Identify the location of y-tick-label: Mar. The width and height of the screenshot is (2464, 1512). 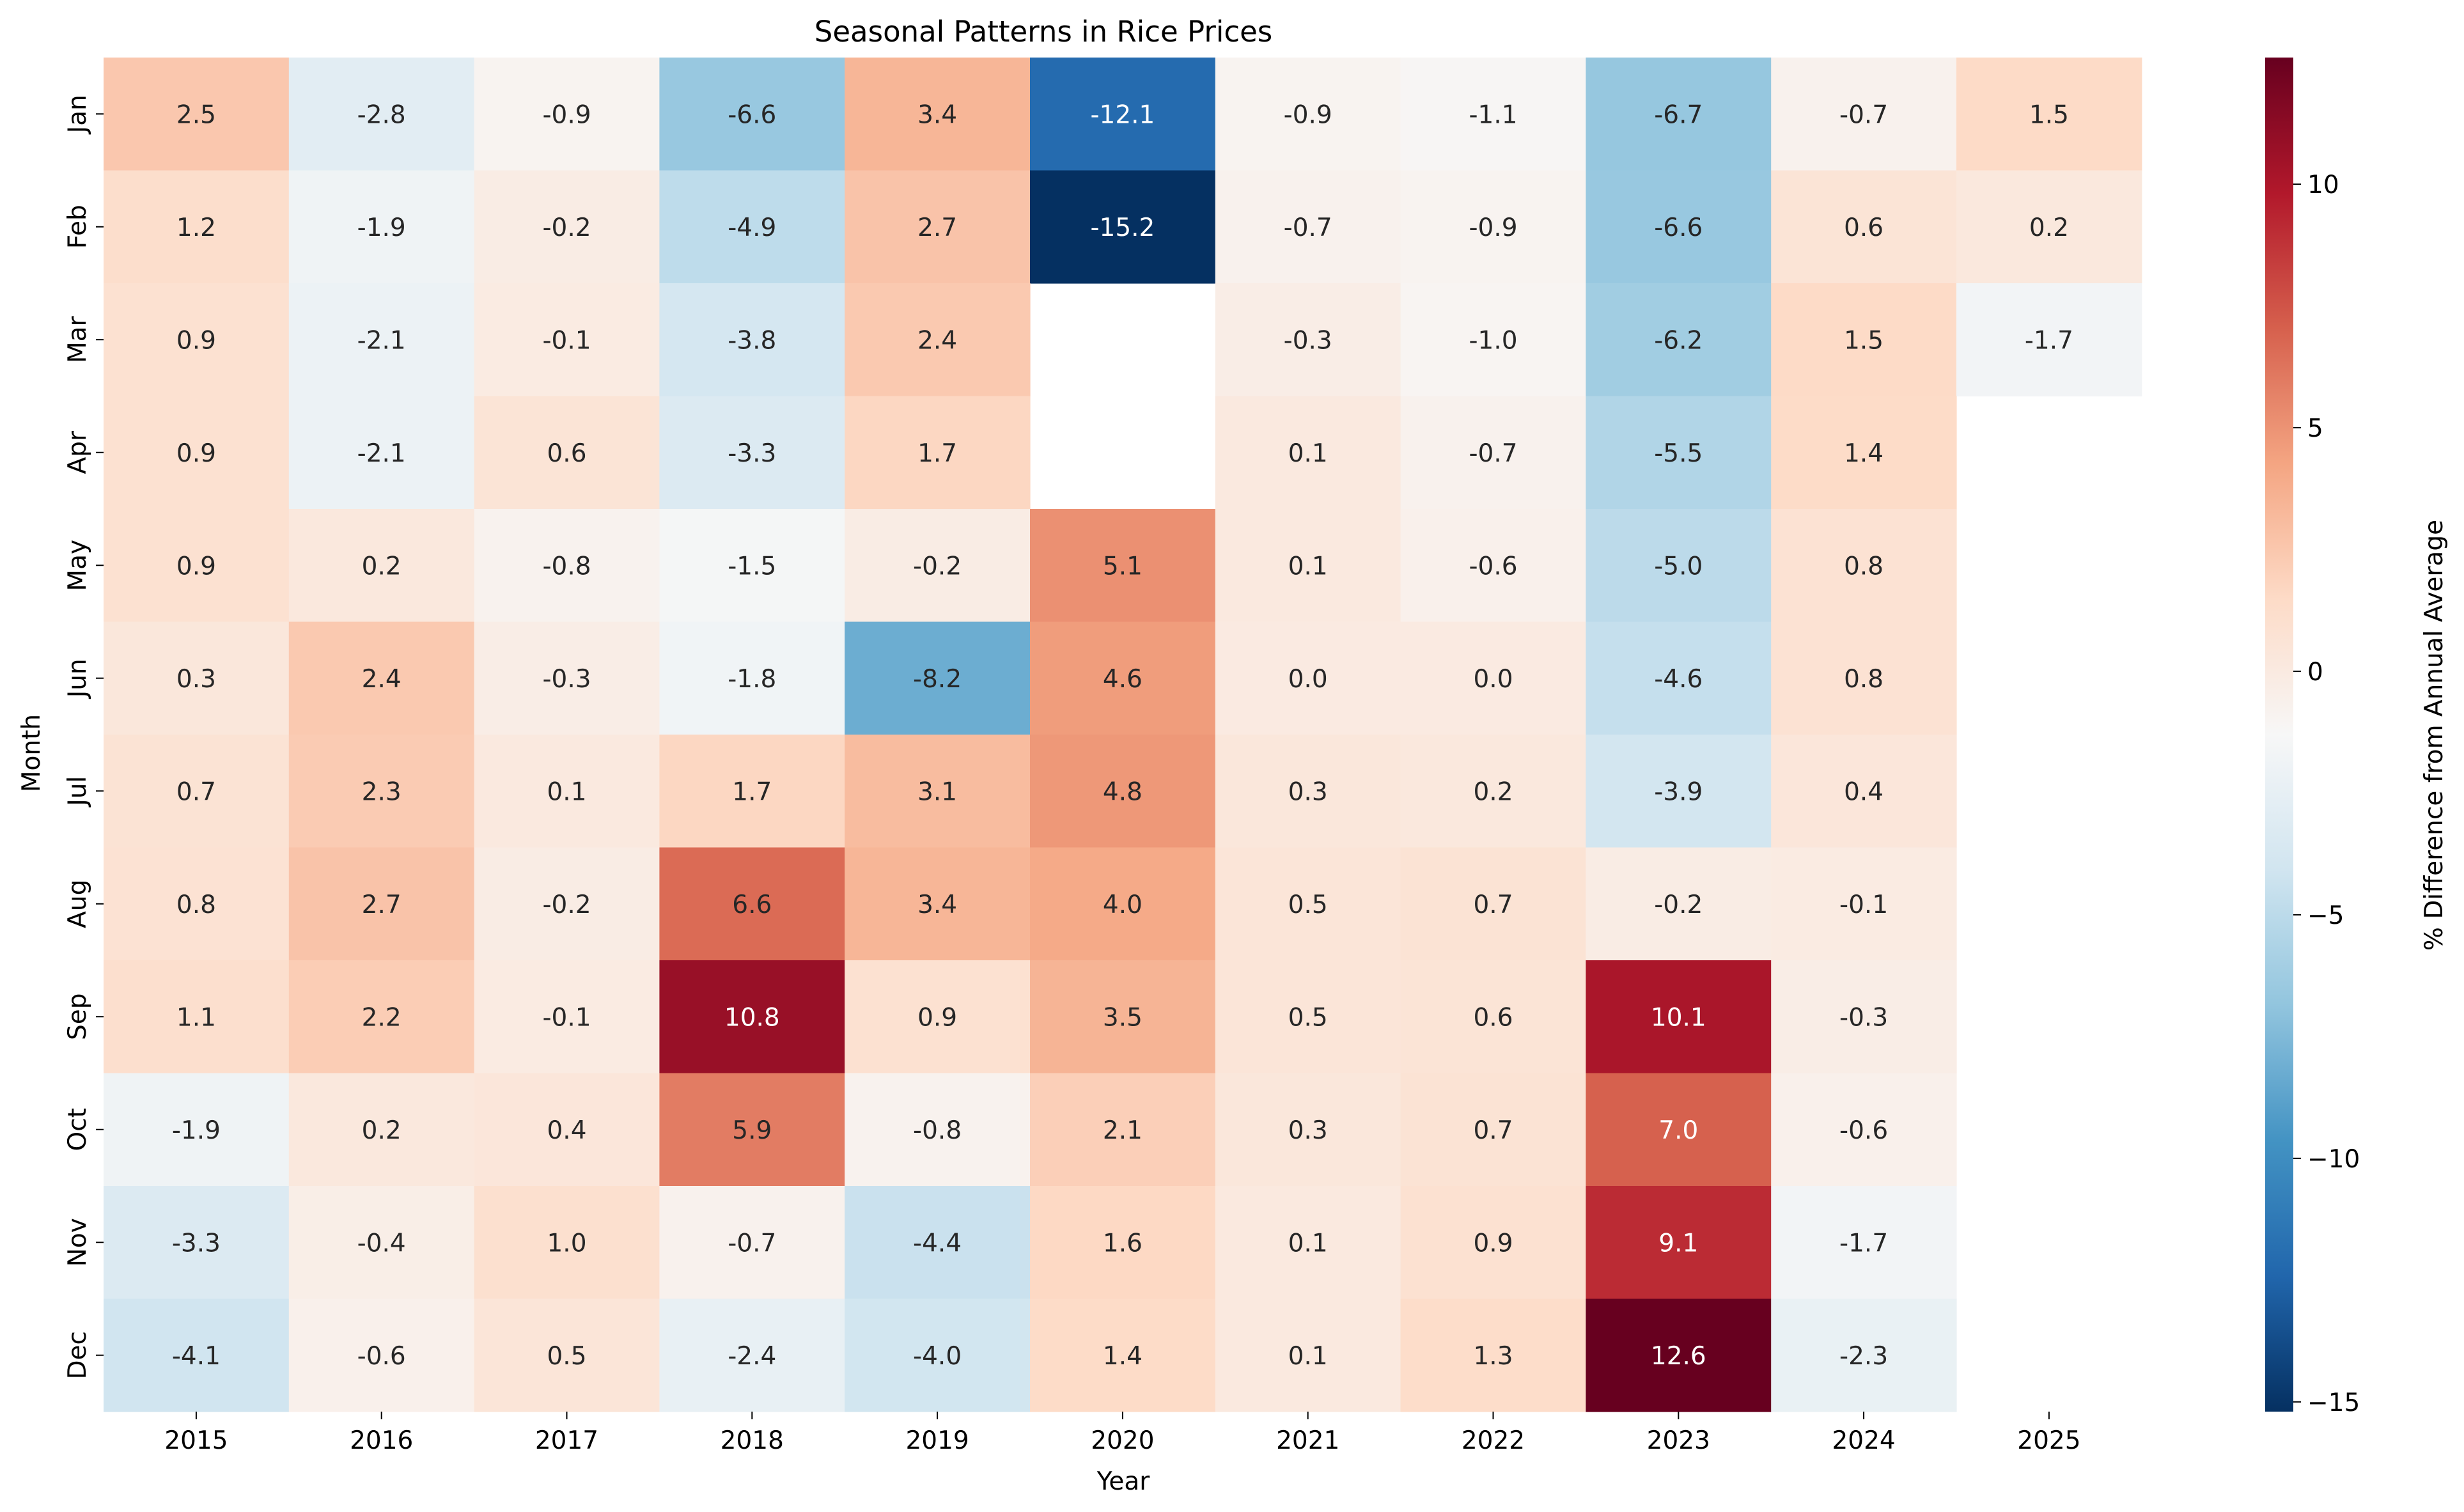
(77, 339).